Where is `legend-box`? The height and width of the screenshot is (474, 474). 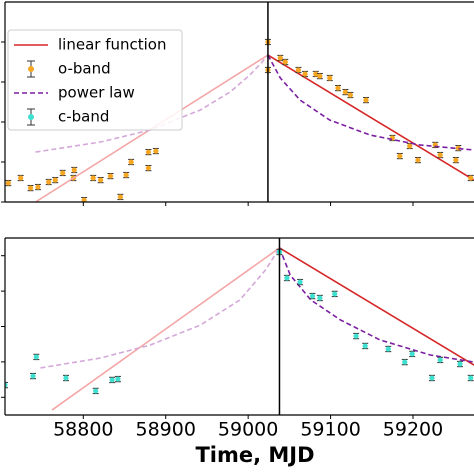
legend-box is located at coordinates (95, 80).